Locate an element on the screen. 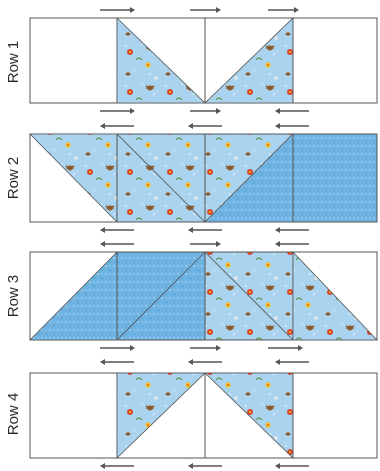 The height and width of the screenshot is (471, 380). row-label: Row 1 is located at coordinates (13, 62).